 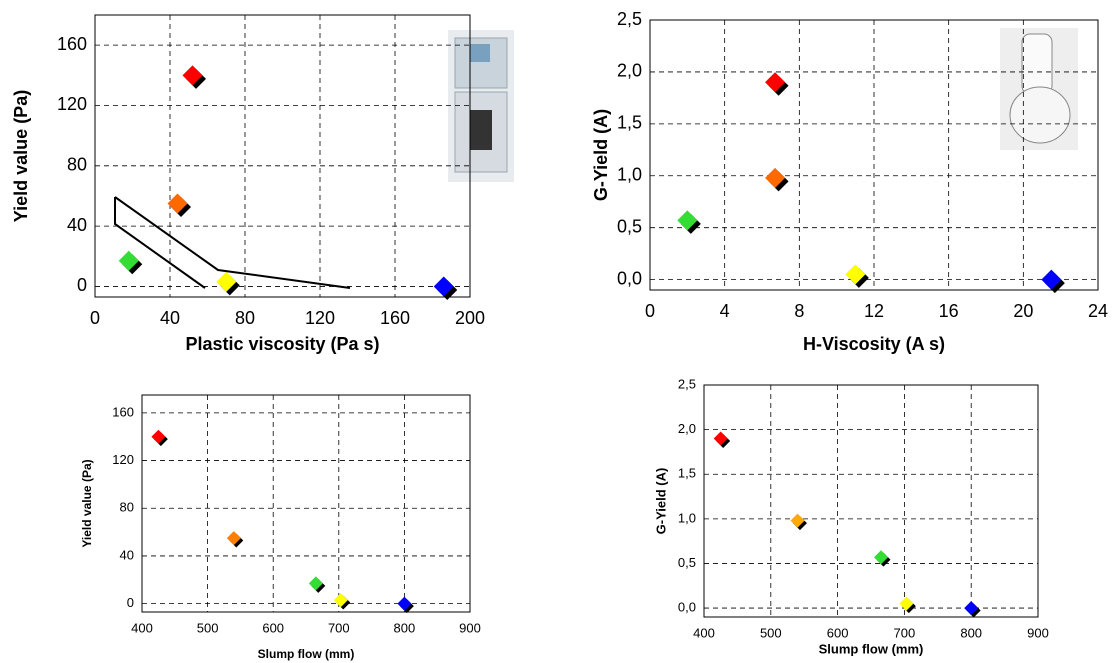 What do you see at coordinates (320, 318) in the screenshot?
I see `x-tick-label: 120` at bounding box center [320, 318].